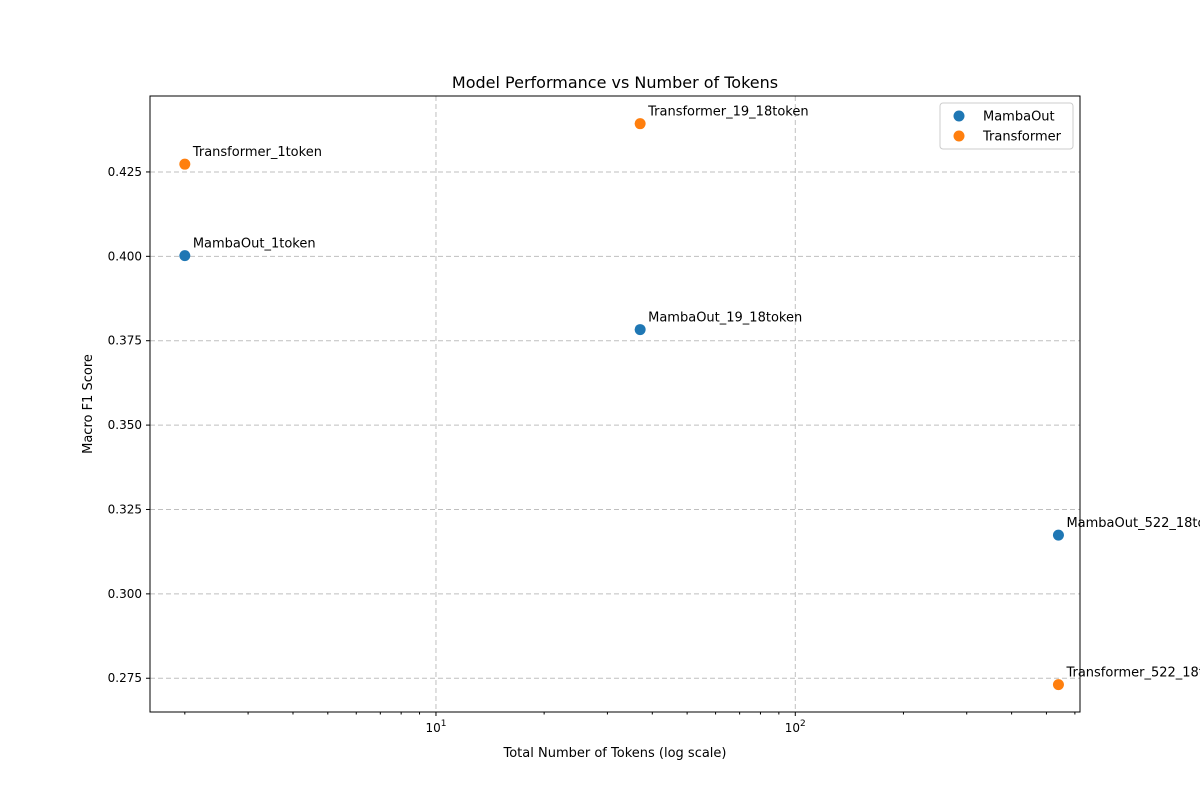 The width and height of the screenshot is (1200, 800). I want to click on y-axis-label: Macro F1 Score, so click(88, 404).